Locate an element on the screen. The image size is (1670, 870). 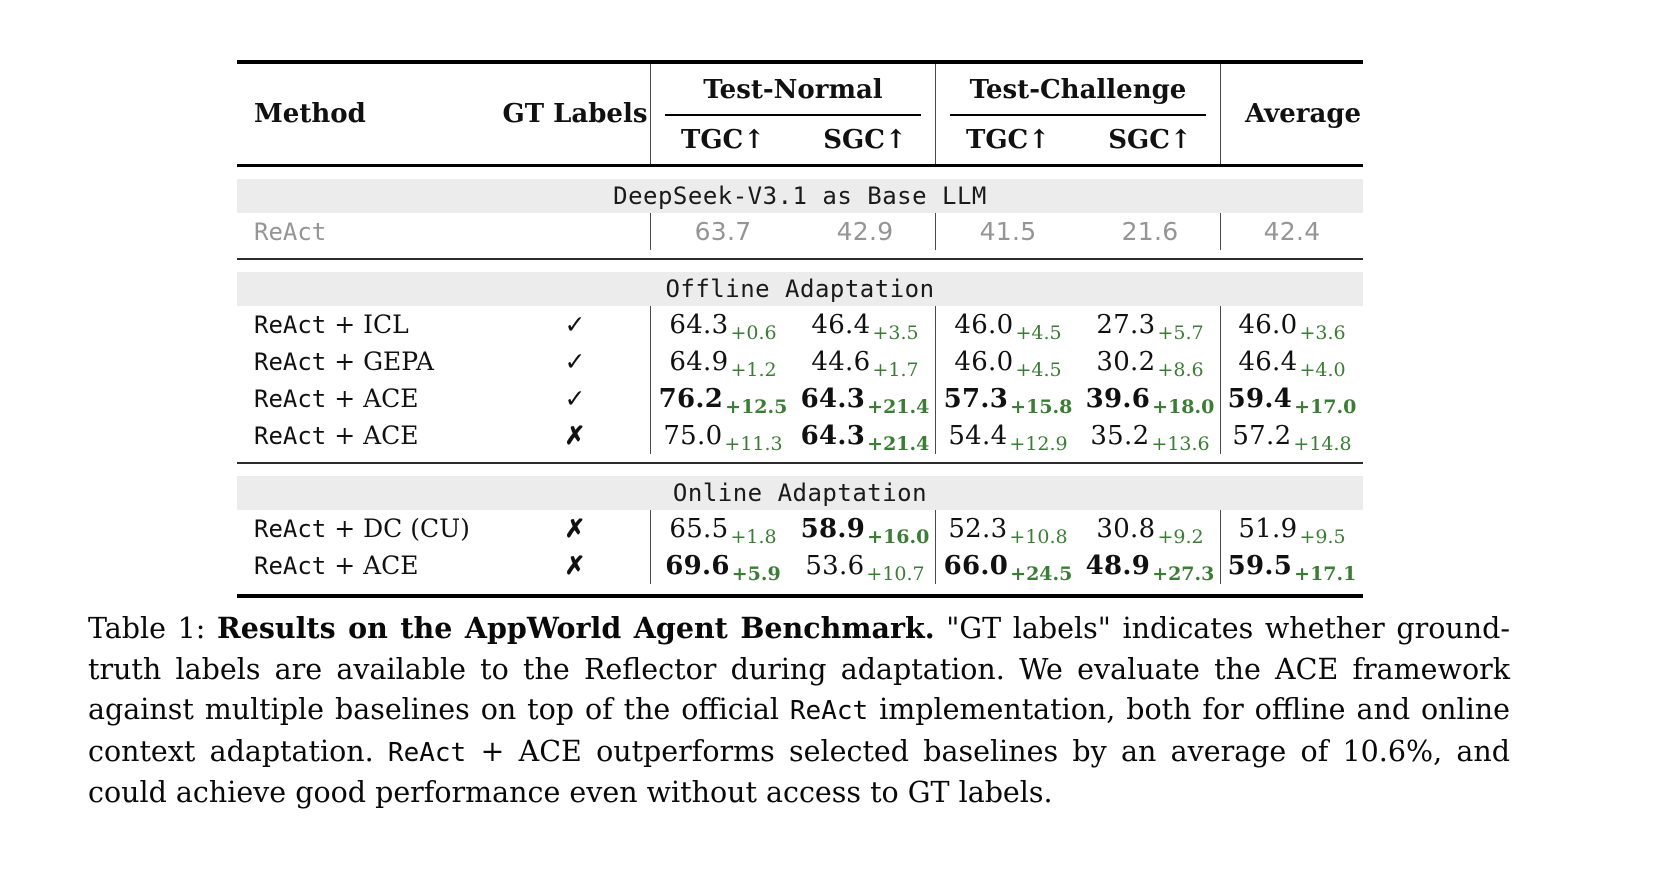
check-icon: ✓ is located at coordinates (575, 398).